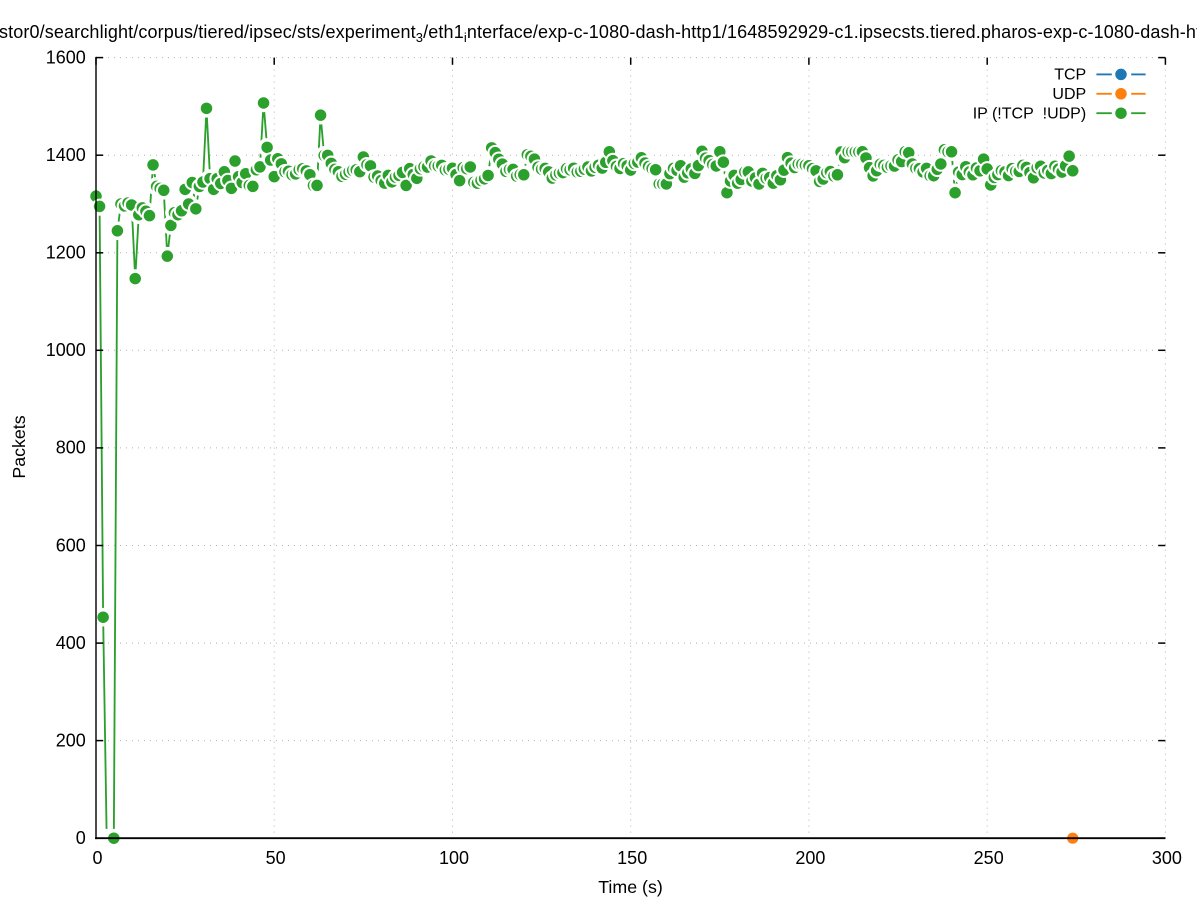  I want to click on svg-text: 1200, so click(66, 253).